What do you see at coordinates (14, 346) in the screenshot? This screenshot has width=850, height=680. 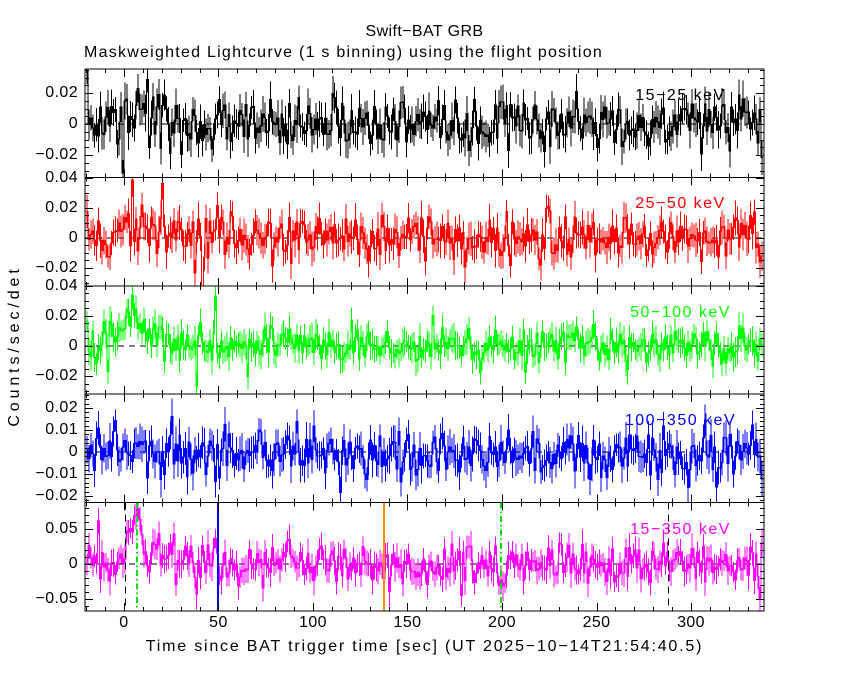 I see `y-axis-label: Counts/sec/det` at bounding box center [14, 346].